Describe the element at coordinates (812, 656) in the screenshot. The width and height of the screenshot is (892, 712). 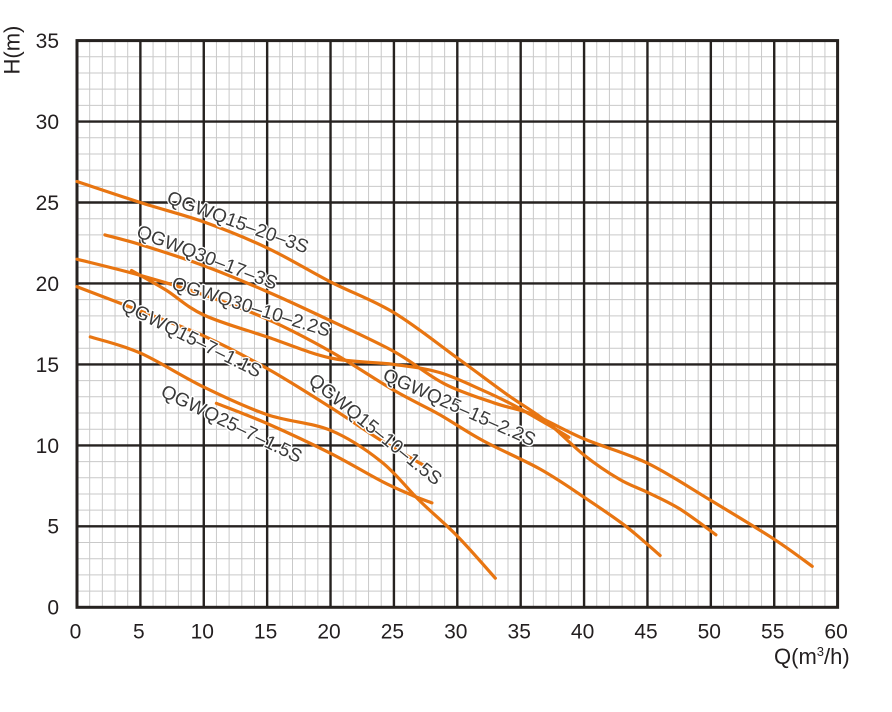
I see `svg-text: Q(m3/h)` at that location.